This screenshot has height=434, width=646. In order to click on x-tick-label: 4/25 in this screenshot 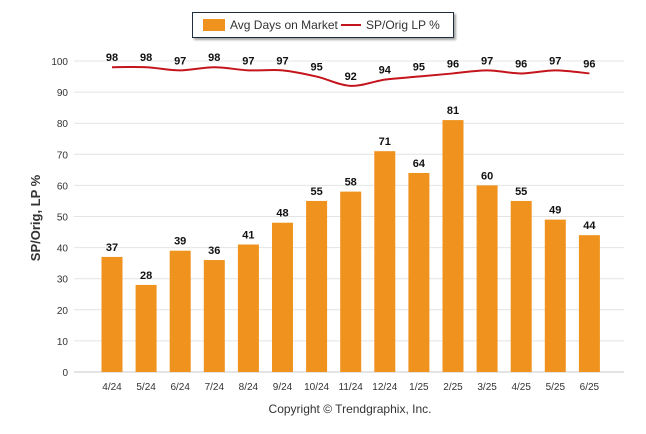, I will do `click(521, 387)`.